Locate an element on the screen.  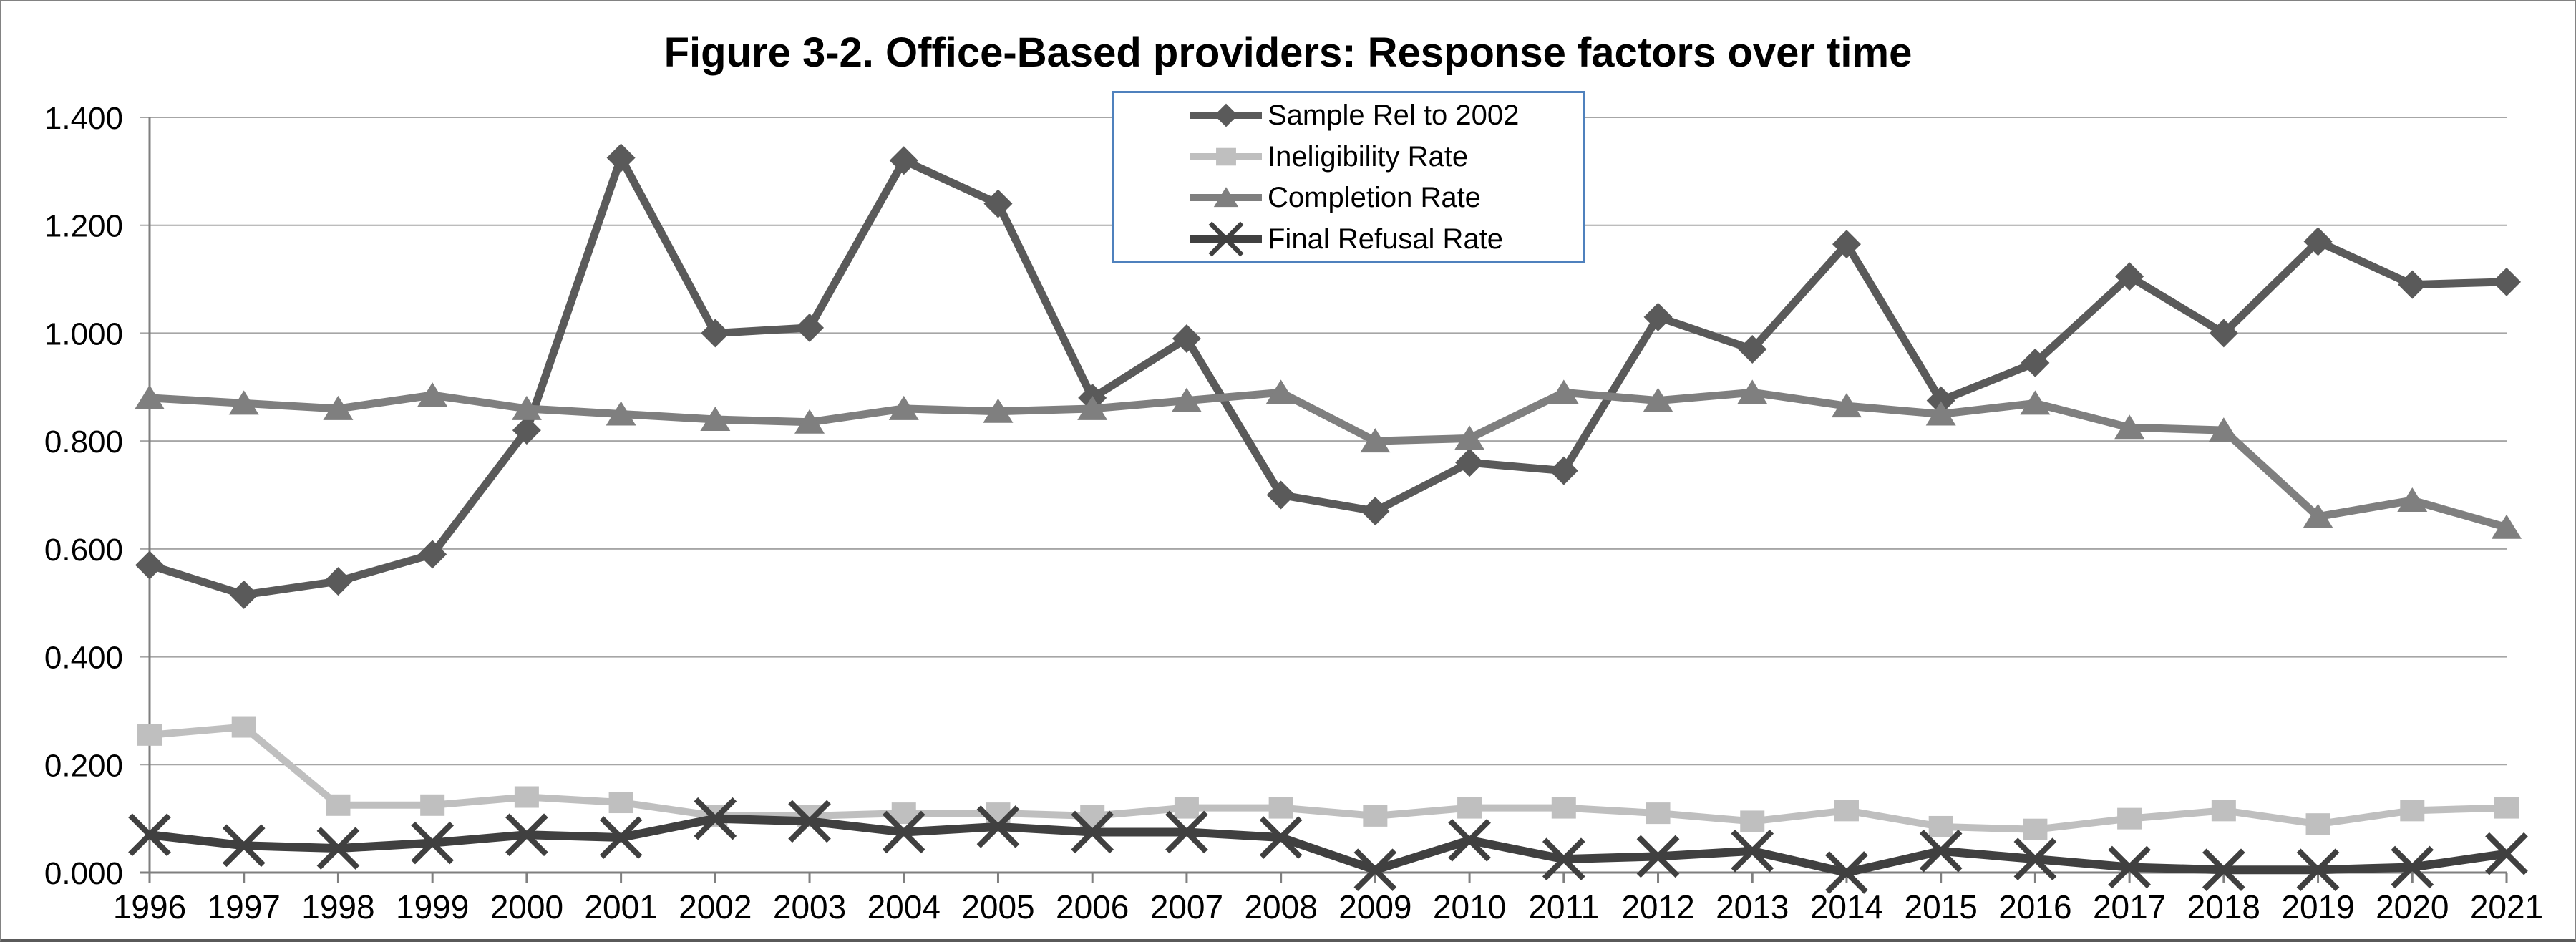
x-tick-label: 2015 is located at coordinates (1941, 907).